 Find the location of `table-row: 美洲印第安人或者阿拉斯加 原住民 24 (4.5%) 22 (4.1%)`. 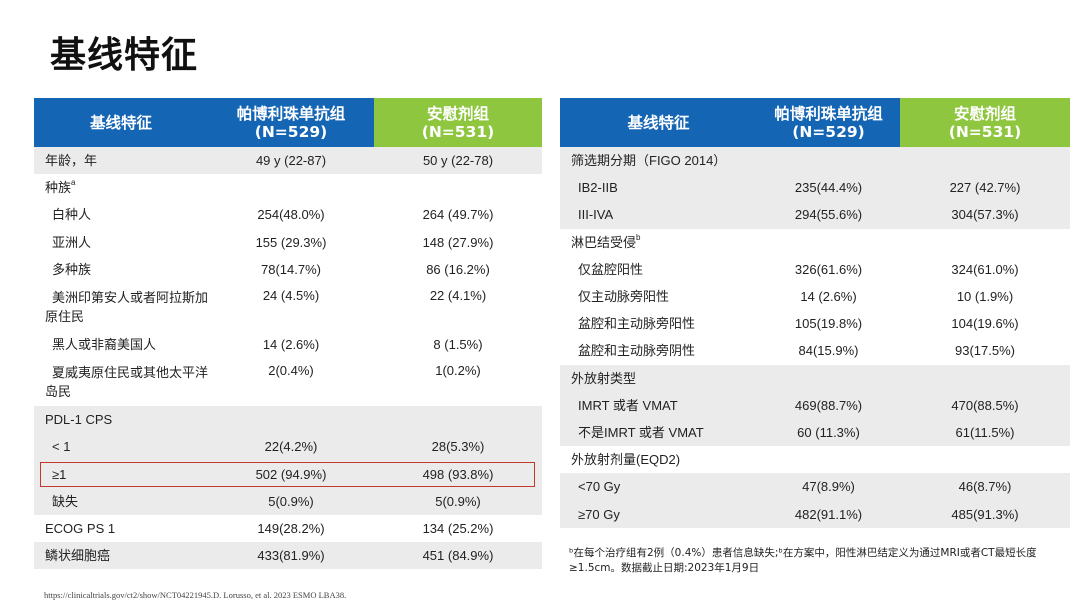

table-row: 美洲印第安人或者阿拉斯加 原住民 24 (4.5%) 22 (4.1%) is located at coordinates (288, 307).